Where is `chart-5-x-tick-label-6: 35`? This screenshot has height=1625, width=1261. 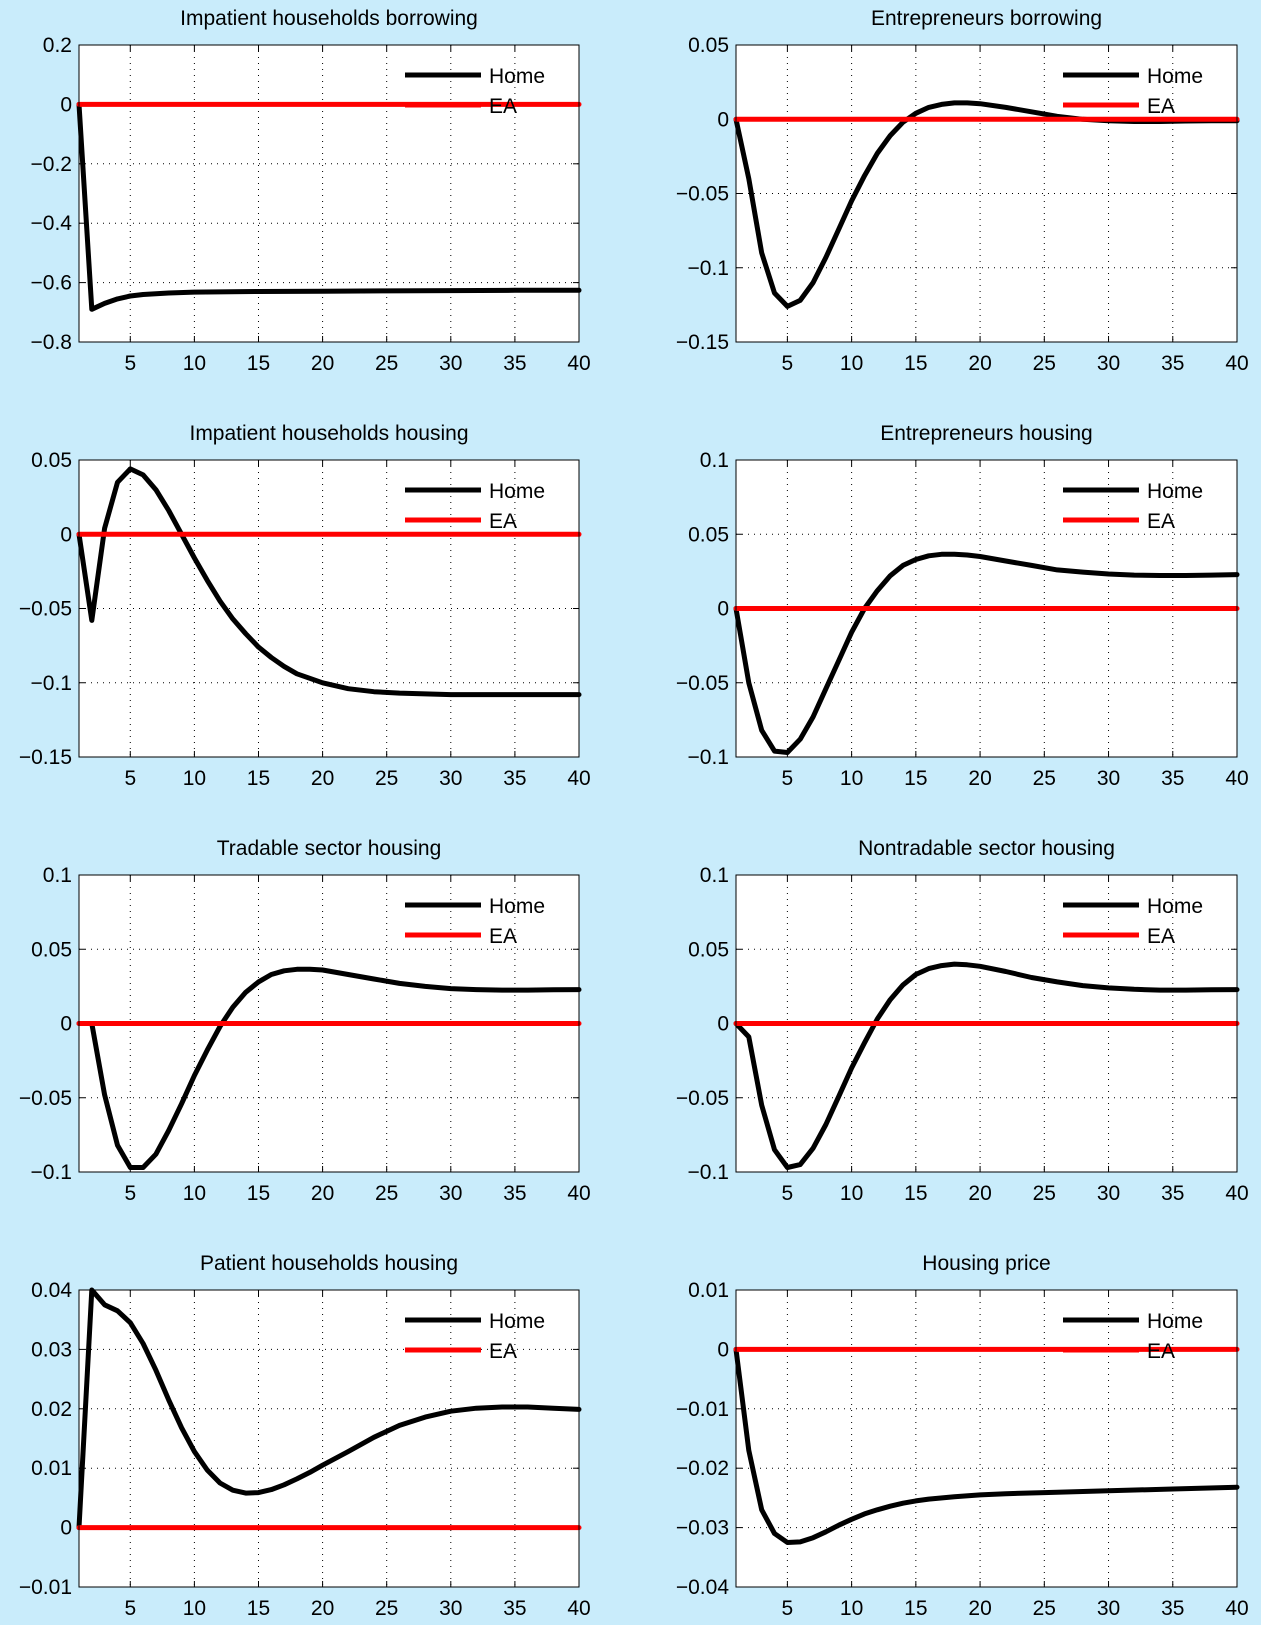
chart-5-x-tick-label-6: 35 is located at coordinates (514, 1193).